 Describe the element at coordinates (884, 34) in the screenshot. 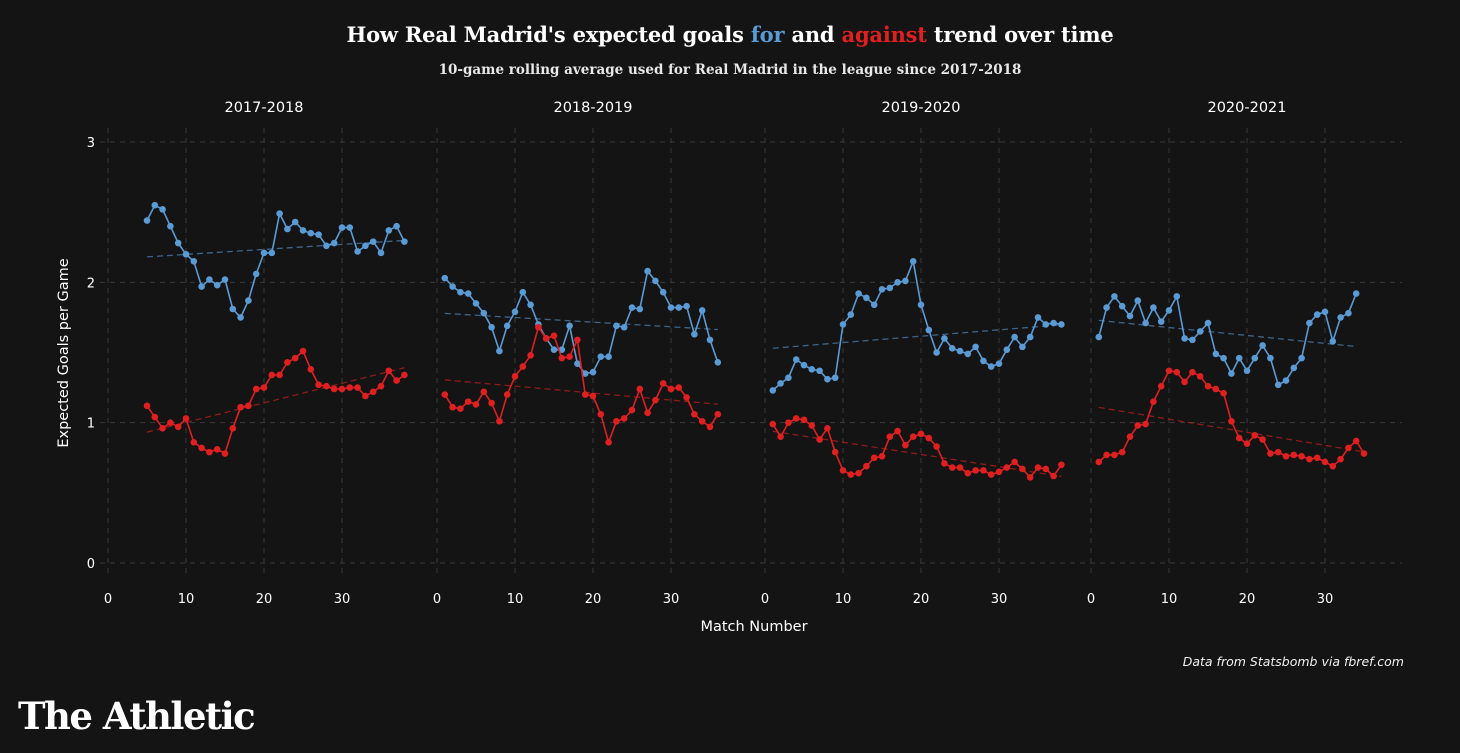

I see `title-against: against` at that location.